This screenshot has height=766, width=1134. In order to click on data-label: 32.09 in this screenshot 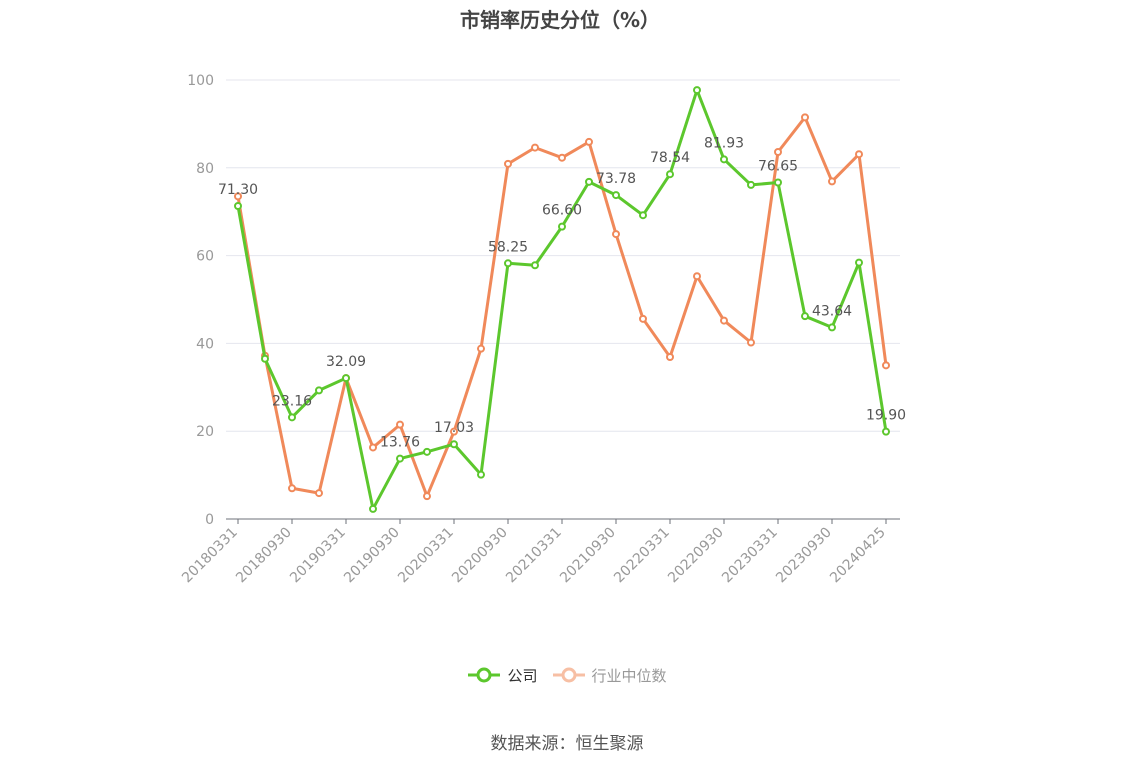, I will do `click(346, 362)`.